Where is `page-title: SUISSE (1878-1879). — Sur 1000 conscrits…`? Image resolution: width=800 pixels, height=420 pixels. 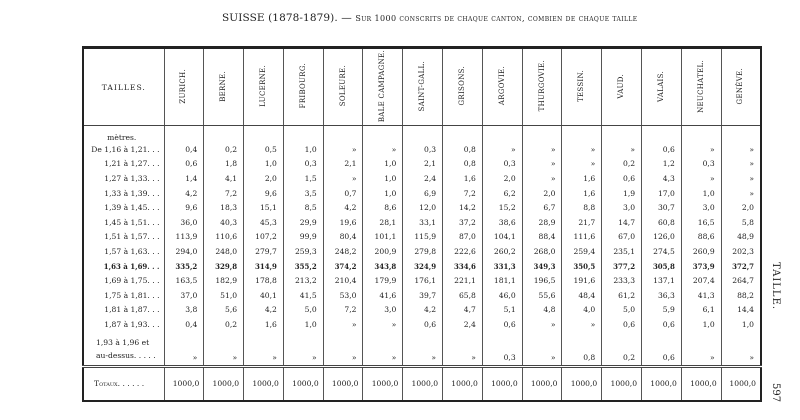
page-title: SUISSE (1878-1879). — Sur 1000 conscrits… is located at coordinates (430, 18).